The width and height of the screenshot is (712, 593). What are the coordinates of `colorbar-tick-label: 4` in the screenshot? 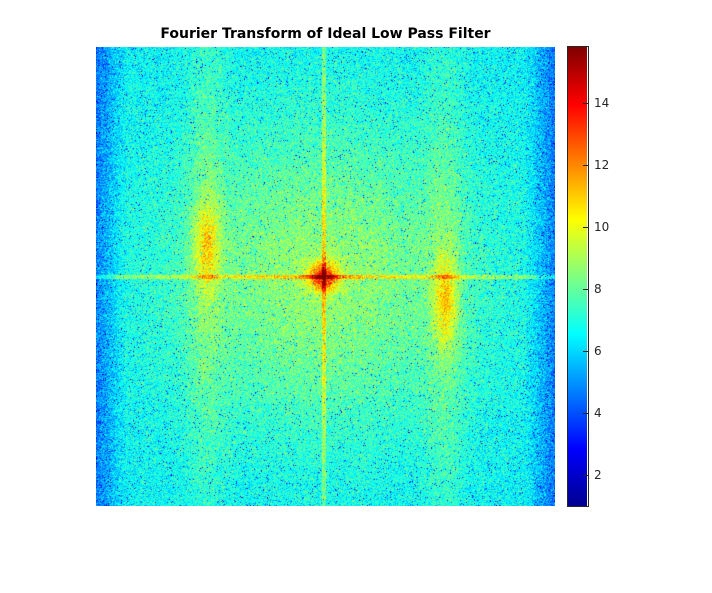 It's located at (598, 412).